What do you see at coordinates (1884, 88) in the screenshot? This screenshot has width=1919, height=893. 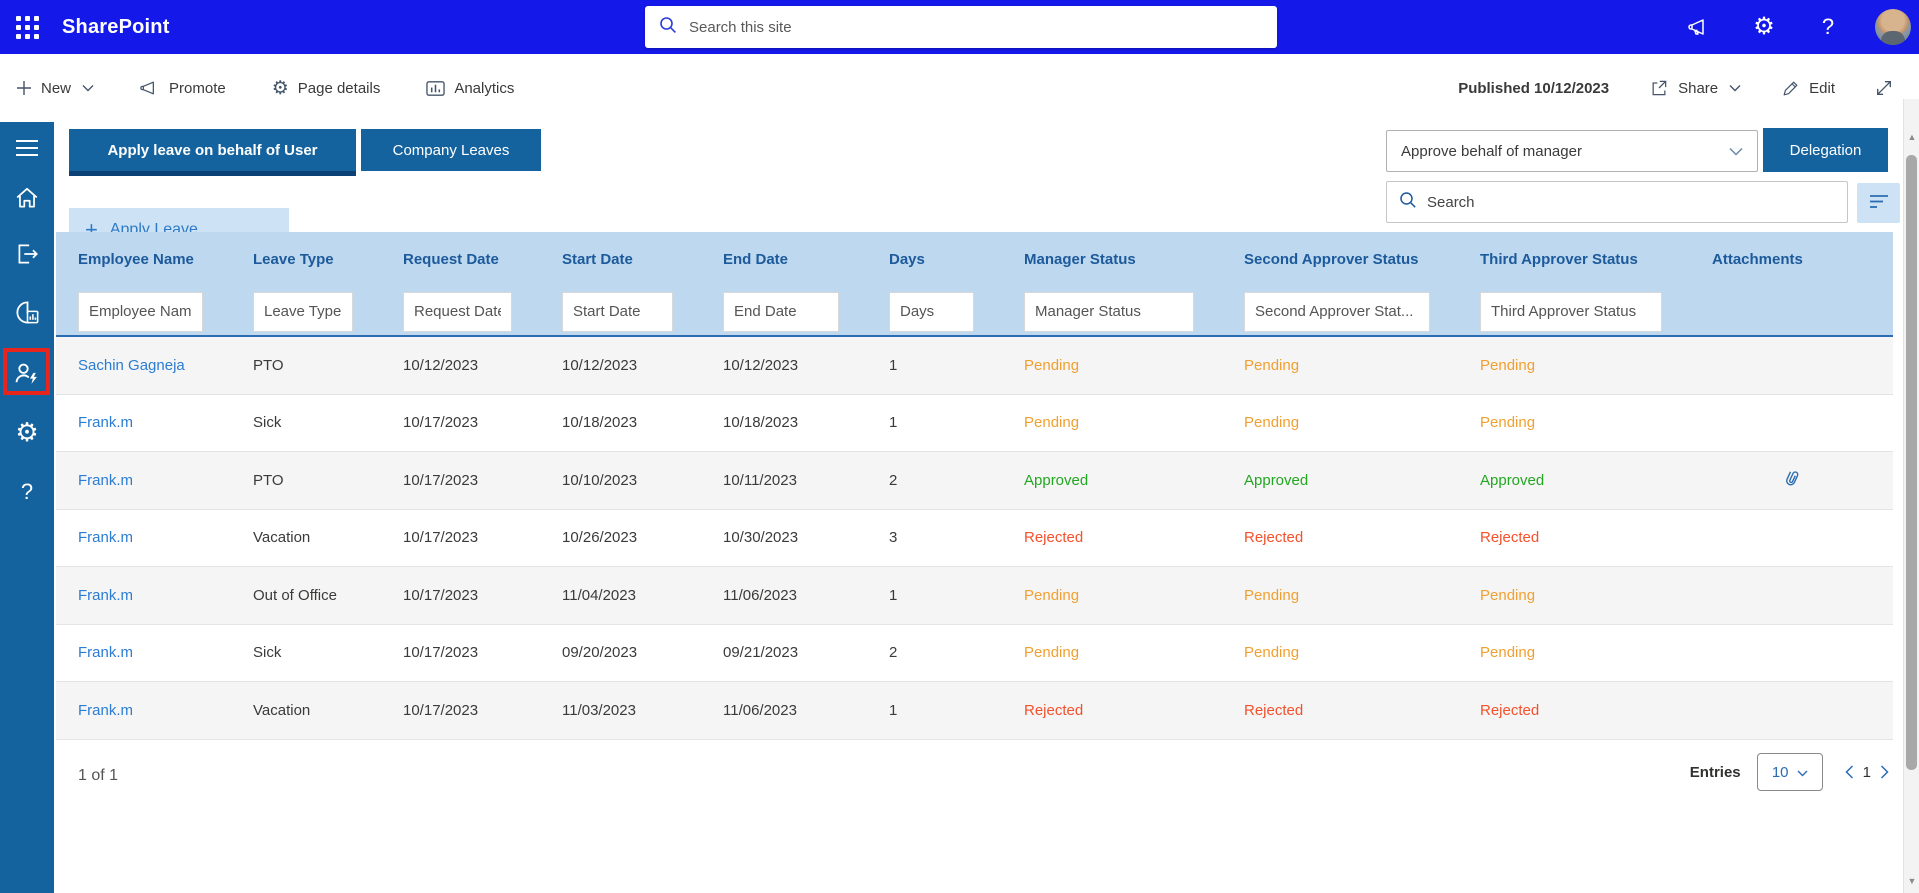 I see `expand-page-icon` at bounding box center [1884, 88].